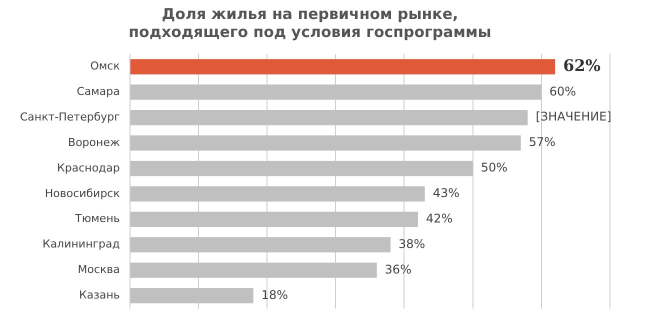  What do you see at coordinates (446, 193) in the screenshot?
I see `data-label: 43%` at bounding box center [446, 193].